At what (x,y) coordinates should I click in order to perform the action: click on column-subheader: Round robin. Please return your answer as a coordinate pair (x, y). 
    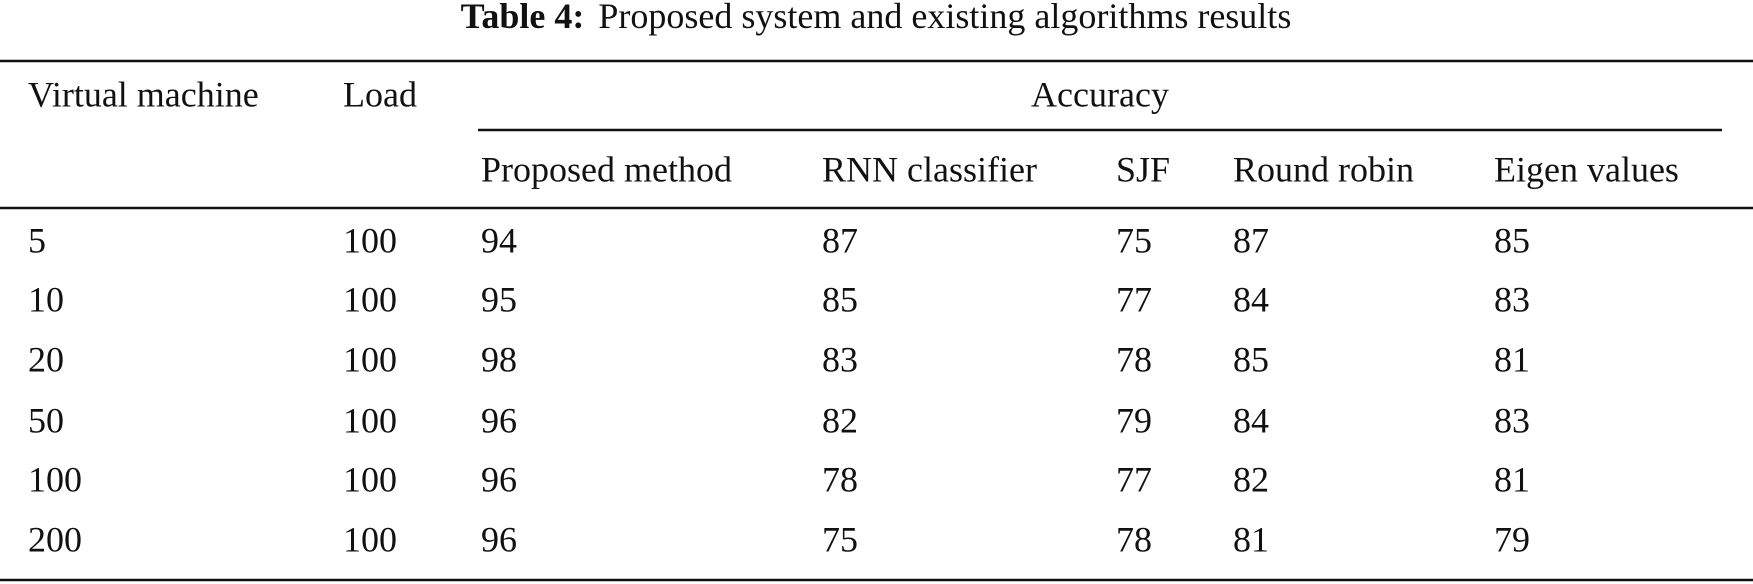
    Looking at the image, I should click on (1323, 169).